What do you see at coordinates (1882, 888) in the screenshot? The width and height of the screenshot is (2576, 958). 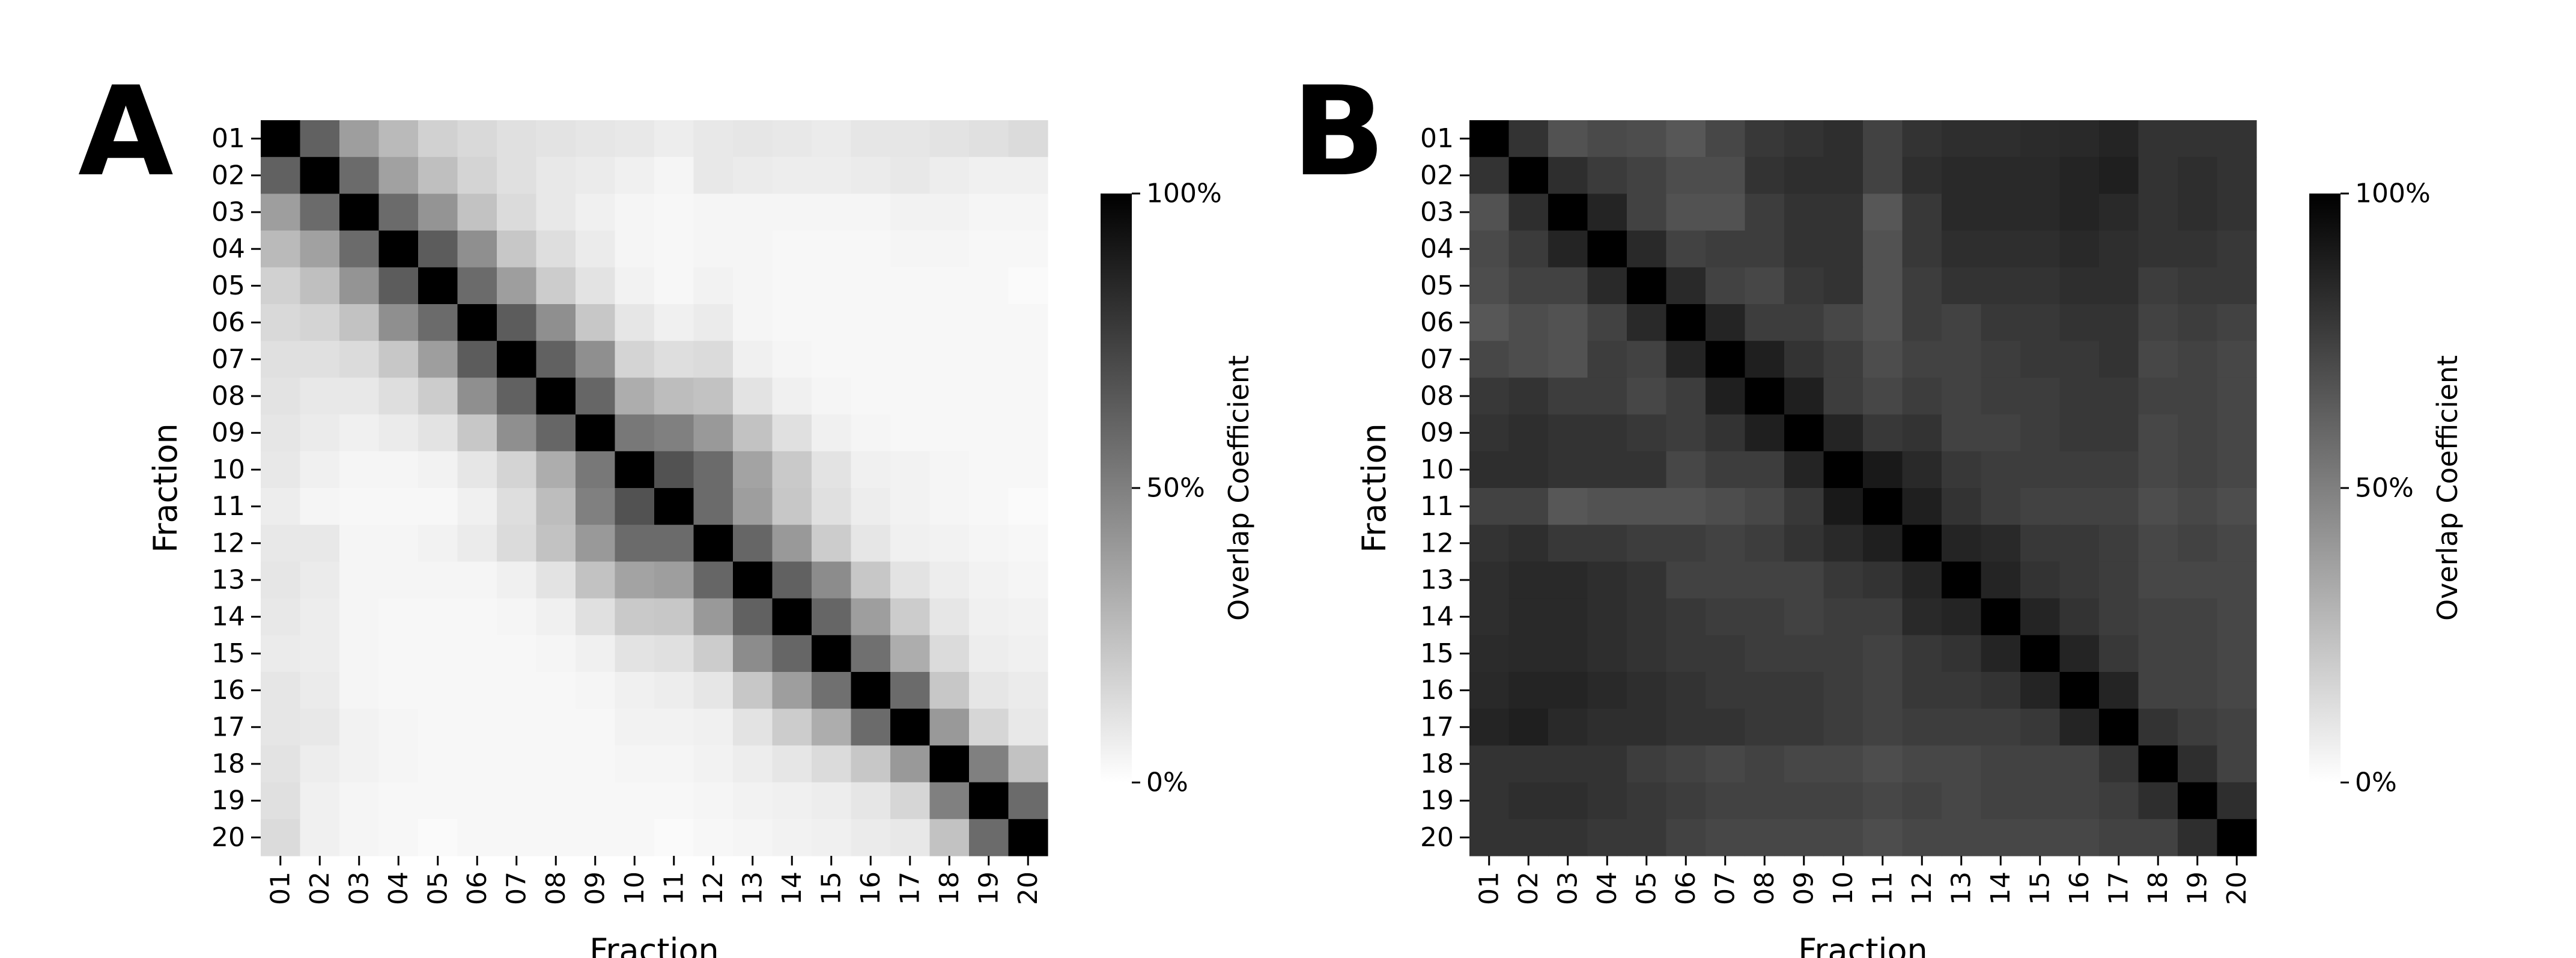 I see `x-tick-label: 11` at bounding box center [1882, 888].